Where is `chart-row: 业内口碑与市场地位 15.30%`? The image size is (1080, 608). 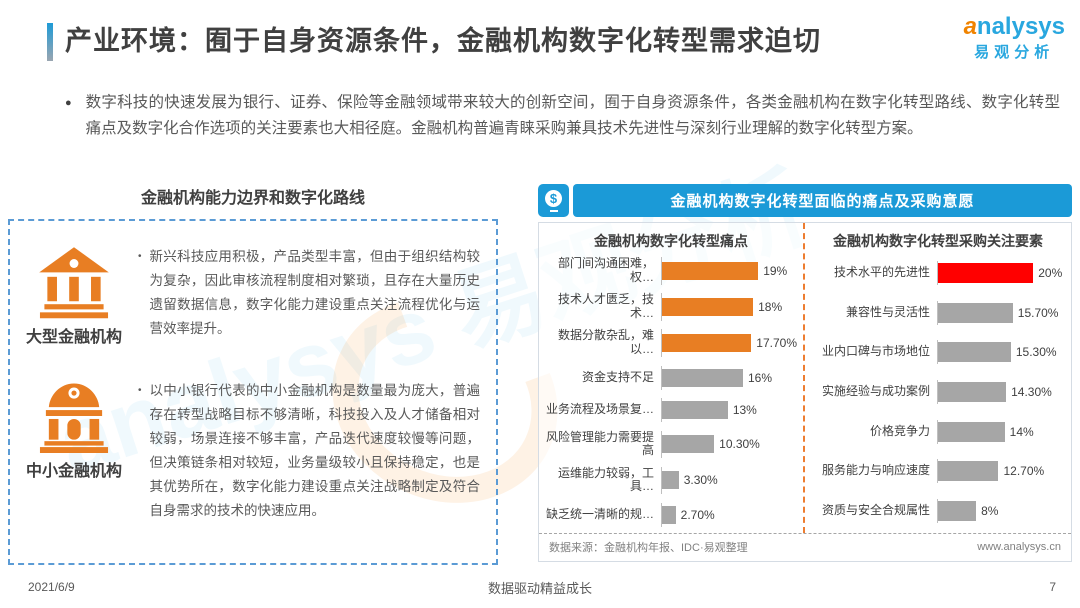 chart-row: 业内口碑与市场地位 15.30% is located at coordinates (938, 352).